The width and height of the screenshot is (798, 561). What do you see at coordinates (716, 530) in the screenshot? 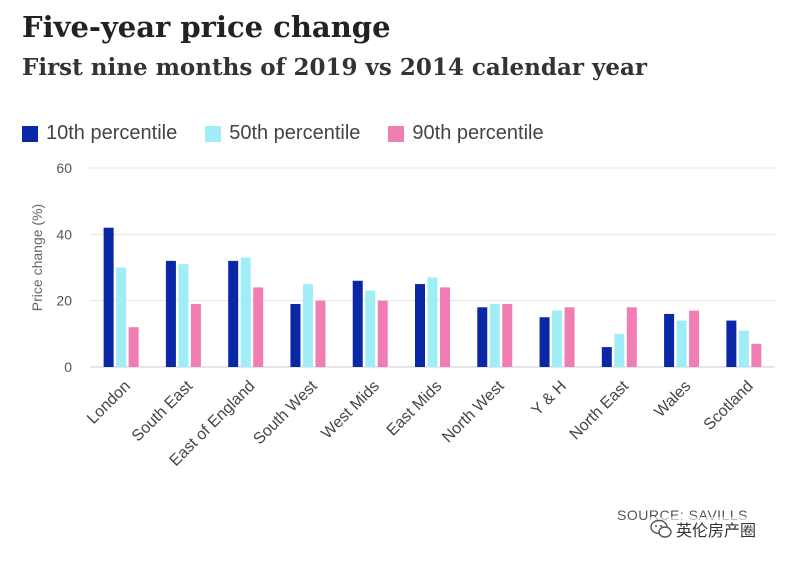
I see `watermark-text: 英伦房产圈` at bounding box center [716, 530].